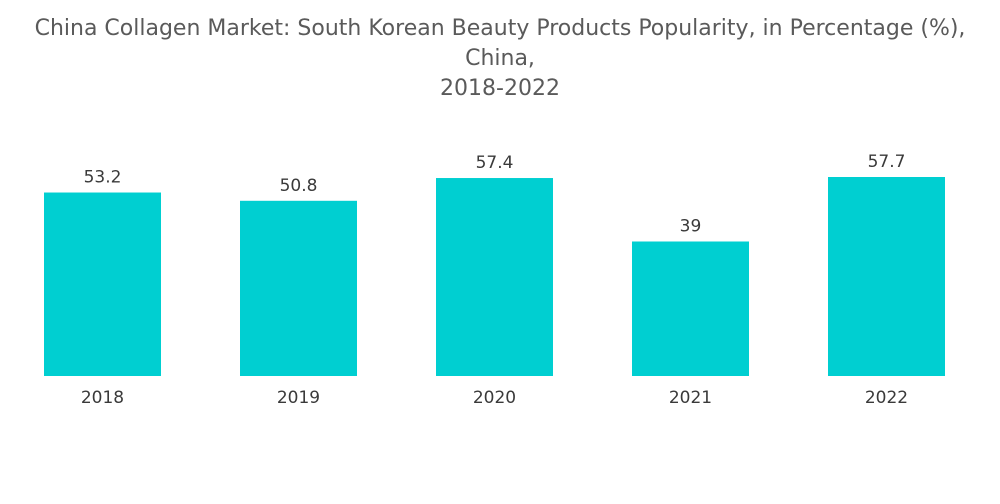 The width and height of the screenshot is (1000, 504). What do you see at coordinates (500, 88) in the screenshot?
I see `chart-title-line-2: 2018-2022` at bounding box center [500, 88].